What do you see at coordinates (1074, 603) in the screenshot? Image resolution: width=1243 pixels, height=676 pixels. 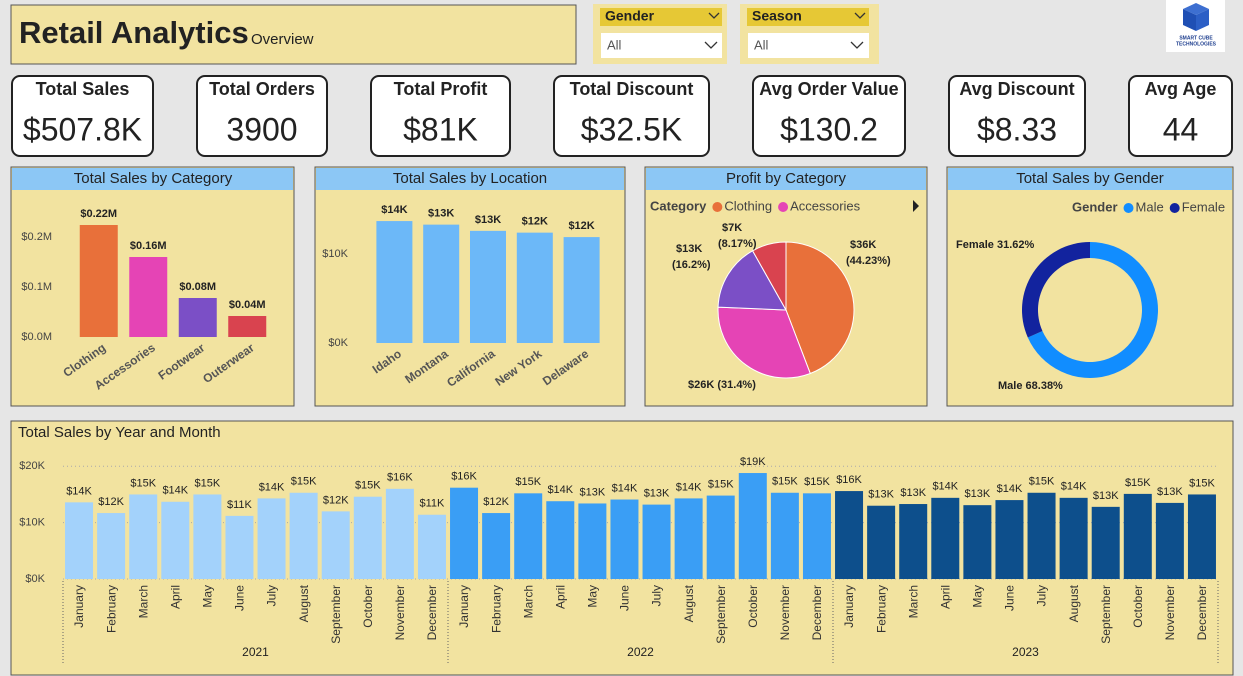 I see `x-tick-label: August` at bounding box center [1074, 603].